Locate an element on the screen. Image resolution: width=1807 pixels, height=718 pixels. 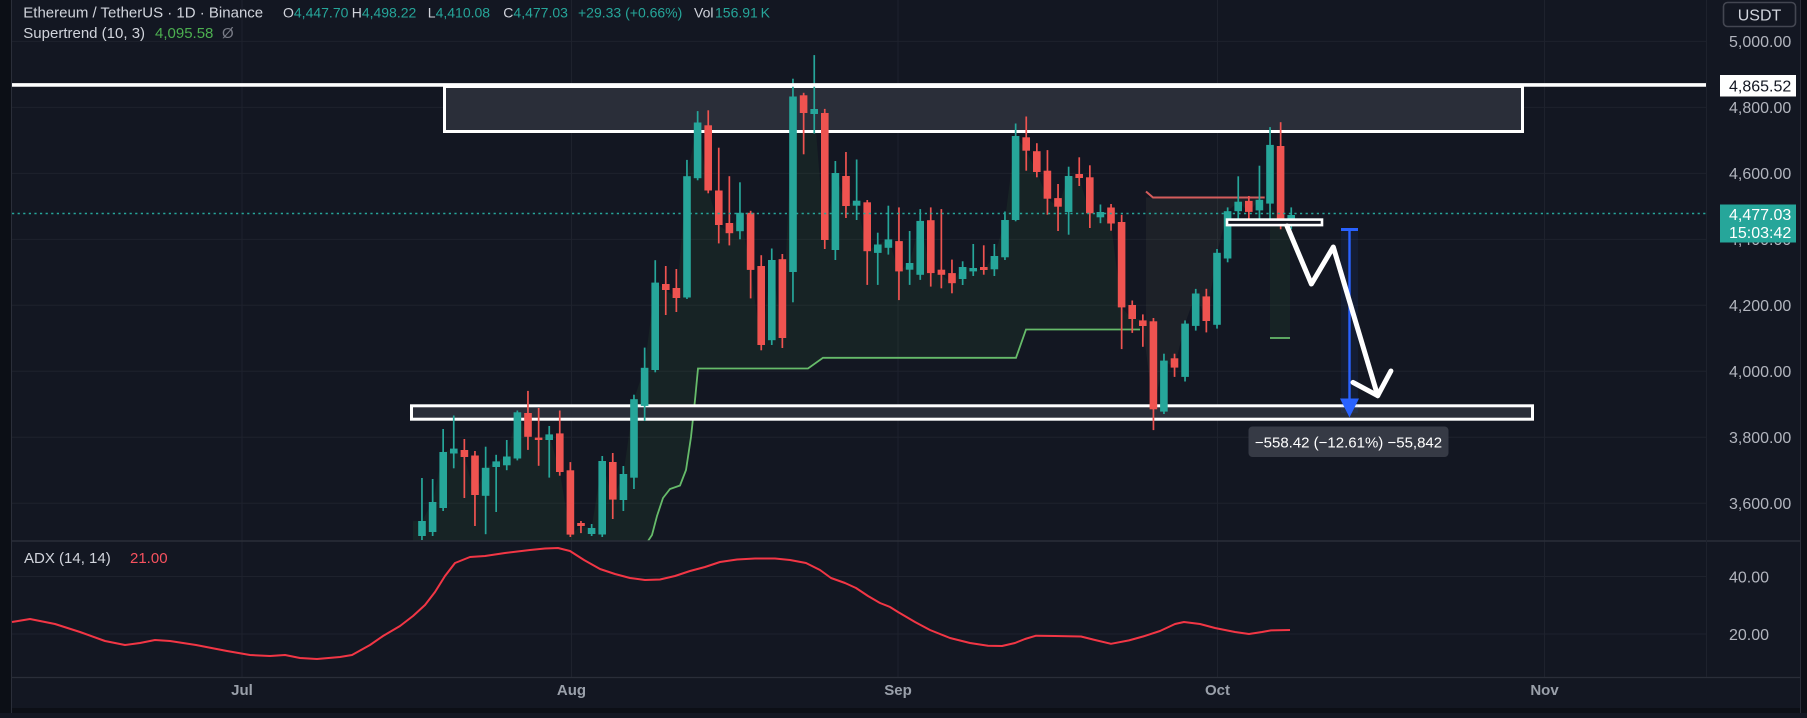
svg-text: 40.00 is located at coordinates (1749, 577).